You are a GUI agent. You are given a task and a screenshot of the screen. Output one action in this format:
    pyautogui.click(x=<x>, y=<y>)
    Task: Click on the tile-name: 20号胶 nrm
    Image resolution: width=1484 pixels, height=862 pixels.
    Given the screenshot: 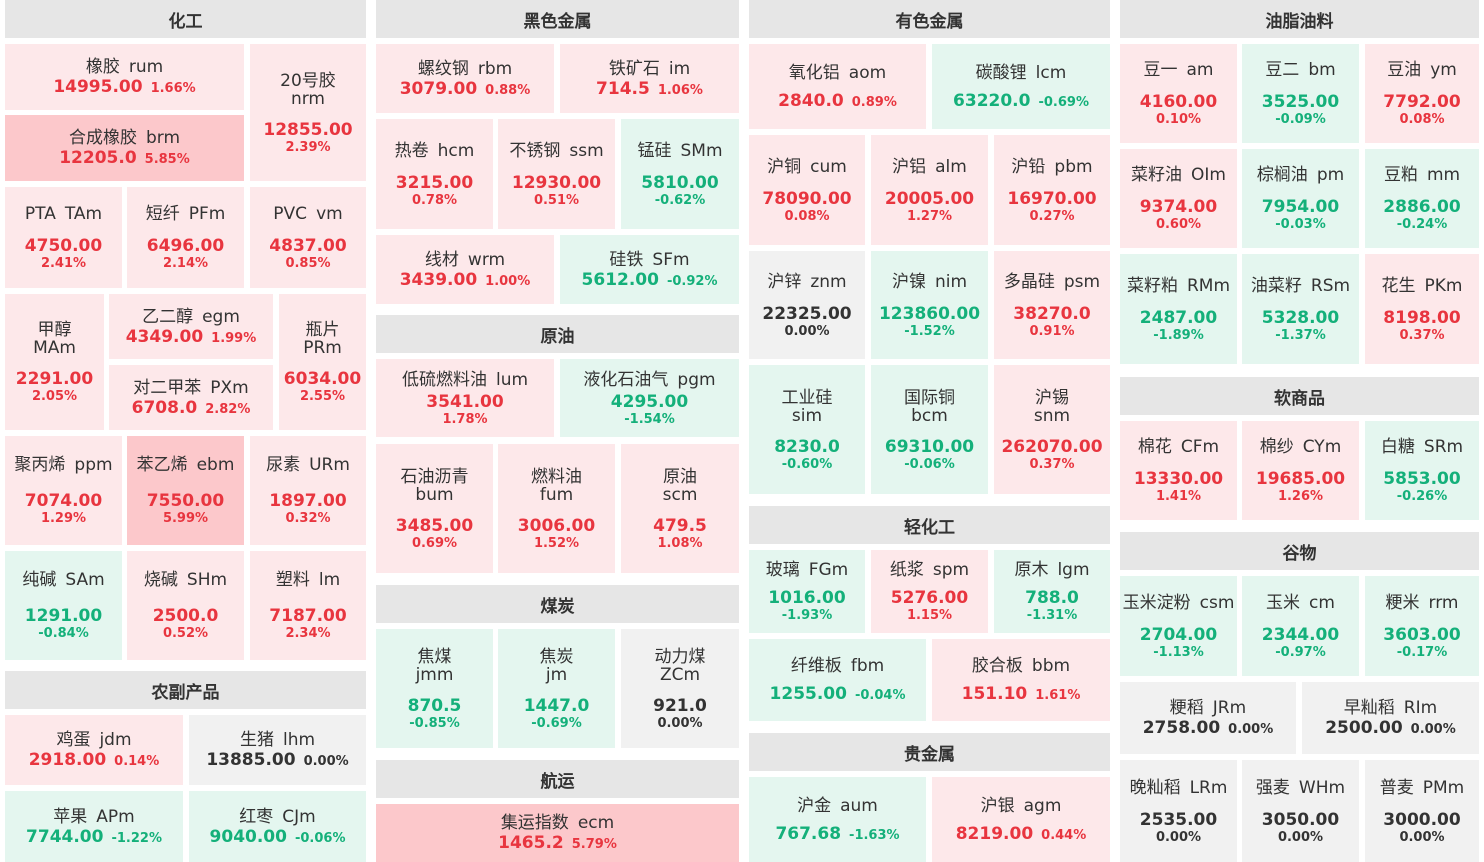 What is the action you would take?
    pyautogui.click(x=308, y=89)
    